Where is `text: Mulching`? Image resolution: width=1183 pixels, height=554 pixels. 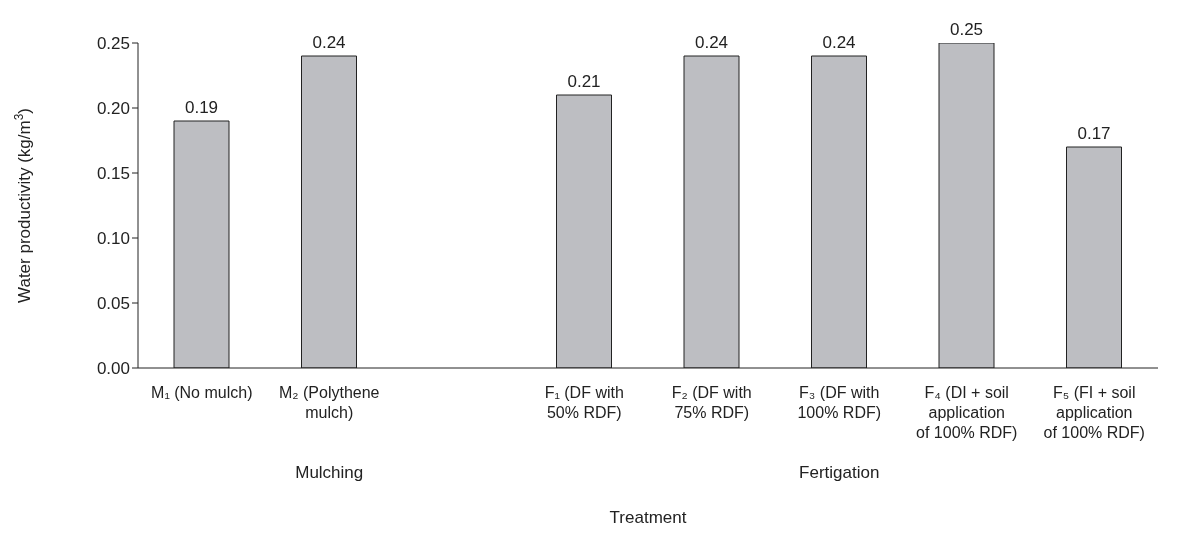 text: Mulching is located at coordinates (329, 473).